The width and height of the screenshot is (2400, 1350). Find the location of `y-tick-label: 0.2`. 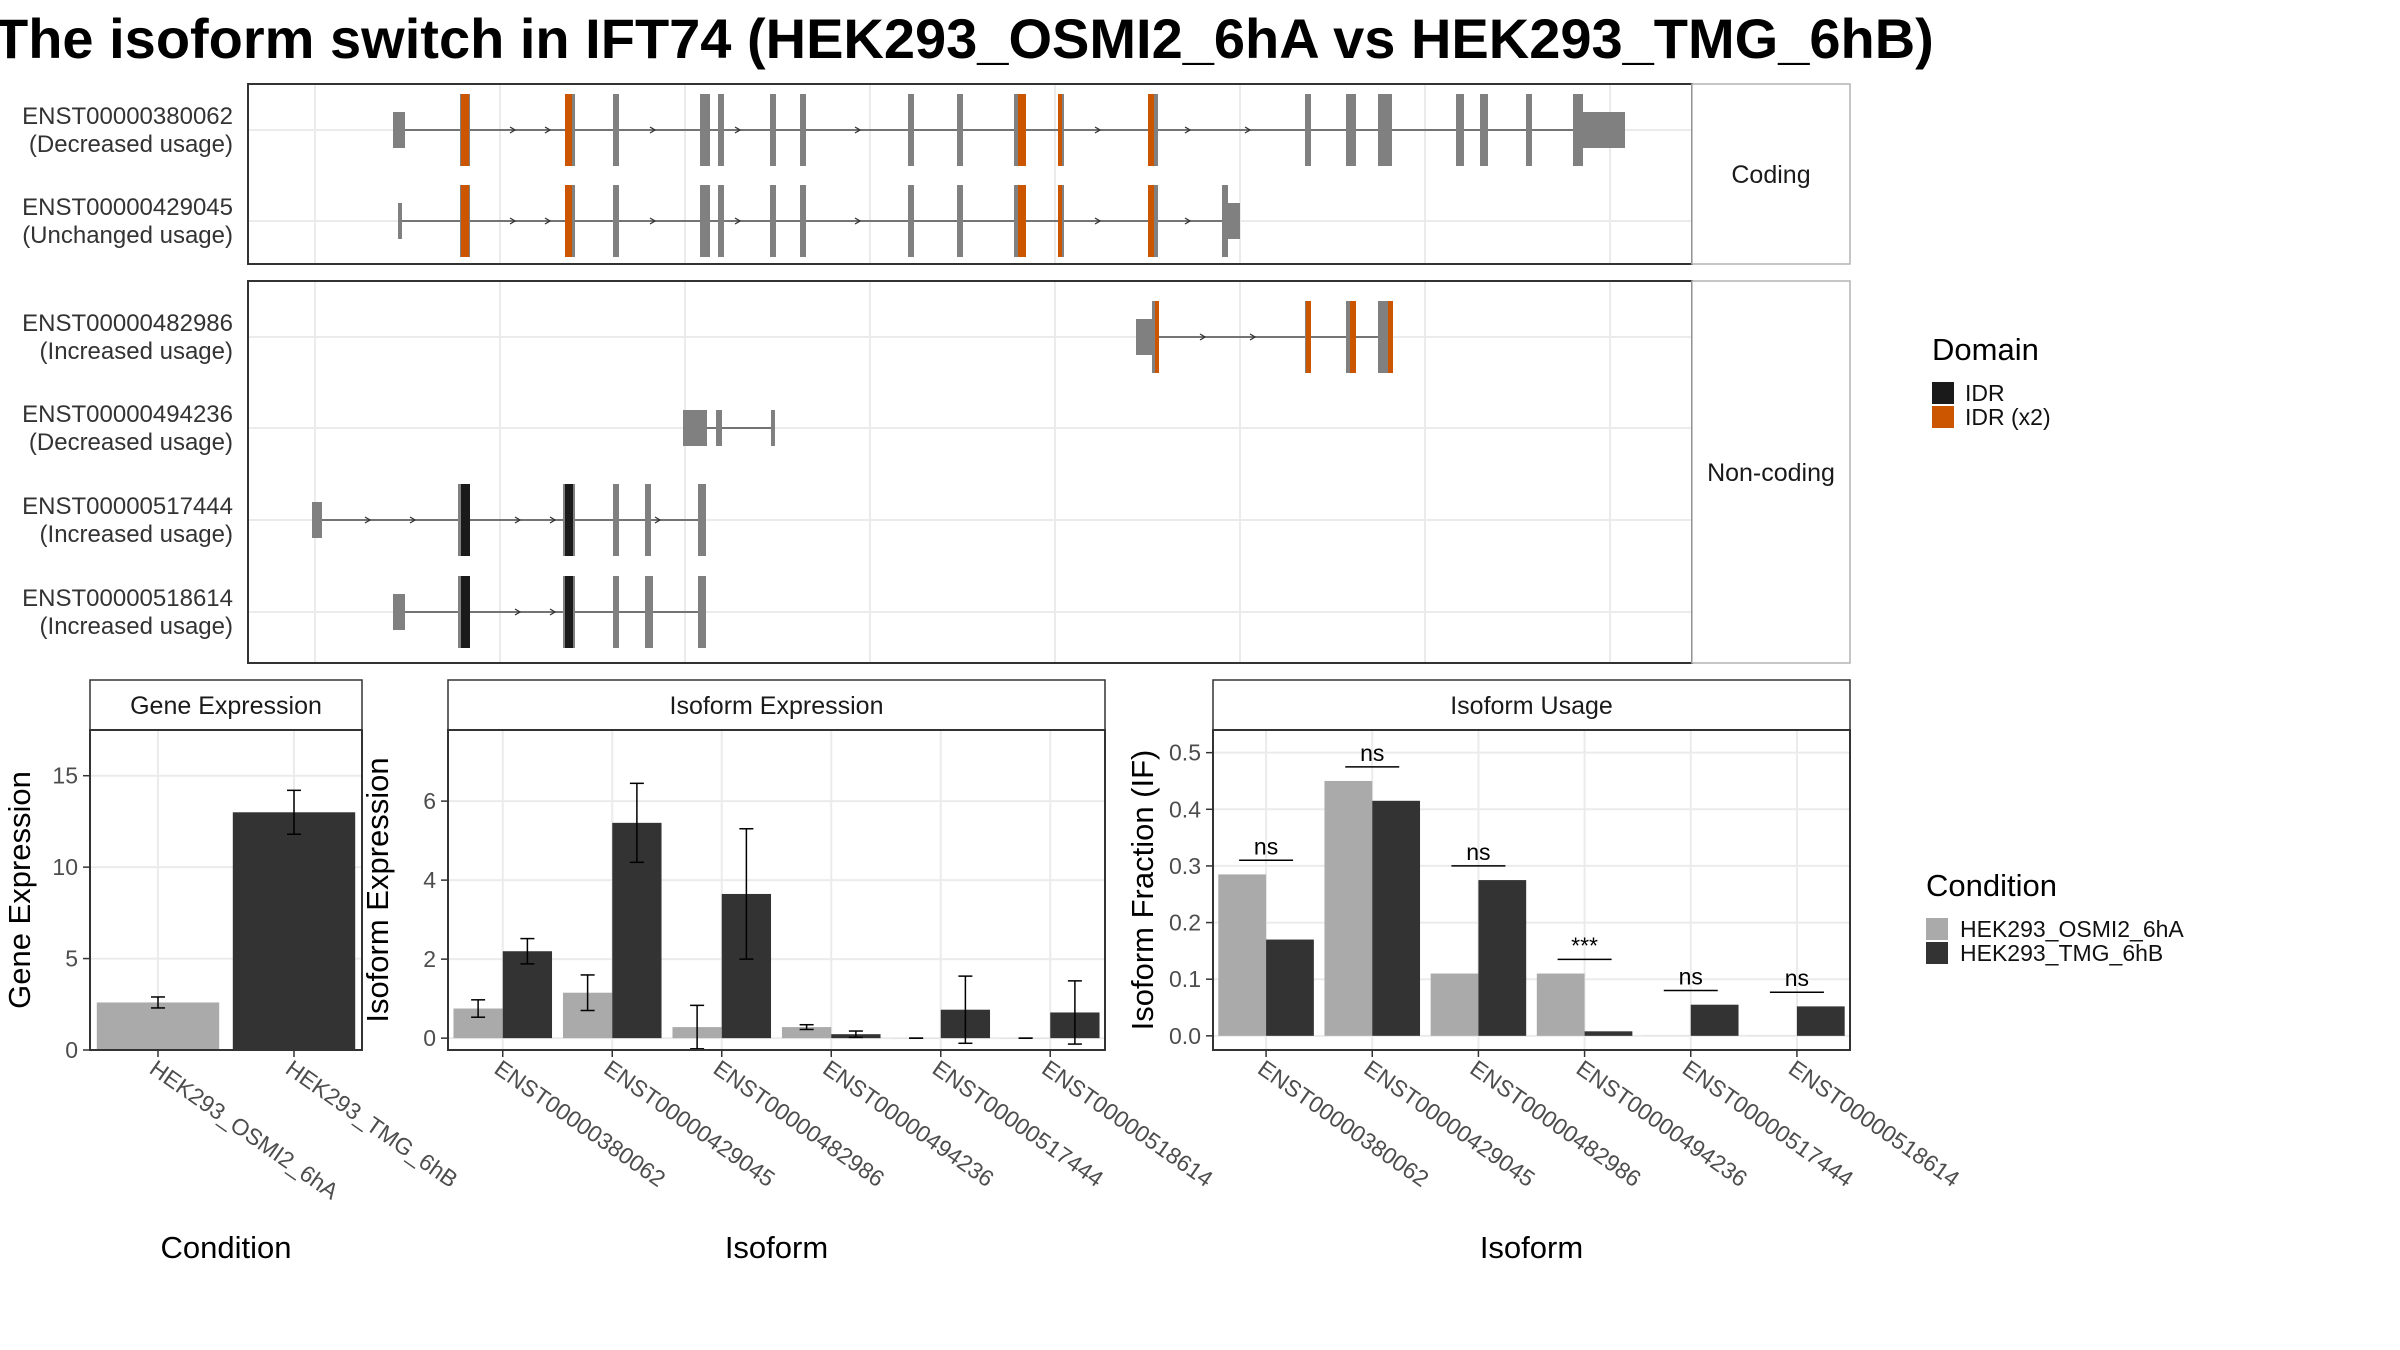

y-tick-label: 0.2 is located at coordinates (1185, 923).